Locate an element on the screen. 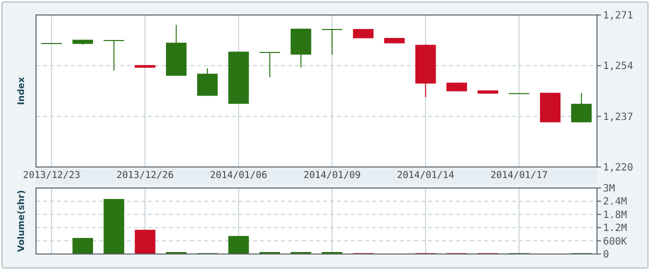 This screenshot has width=650, height=270. x-tick-label: 2014/01/09 is located at coordinates (332, 175).